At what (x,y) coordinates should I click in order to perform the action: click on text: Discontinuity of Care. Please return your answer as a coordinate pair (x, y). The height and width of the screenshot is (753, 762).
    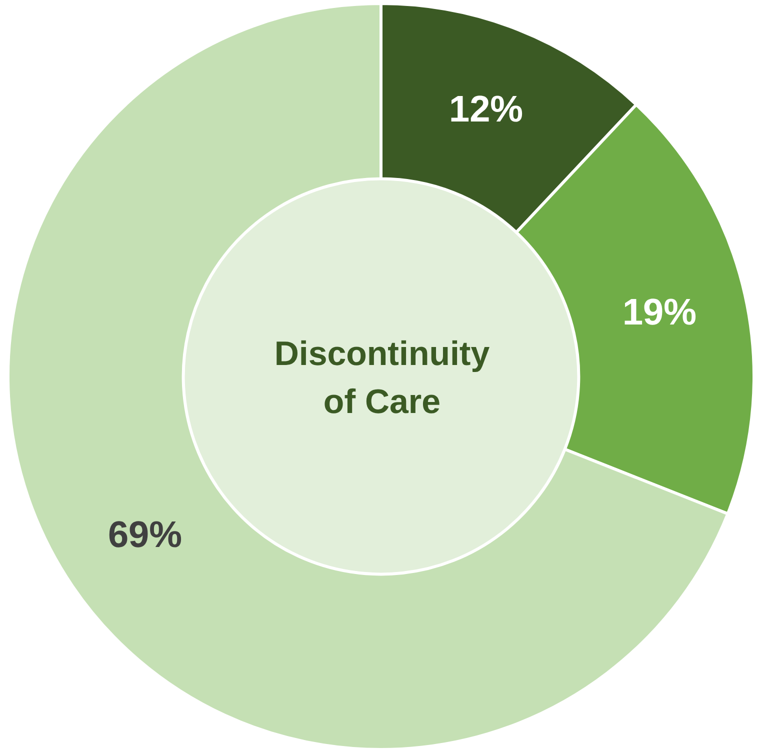
    Looking at the image, I should click on (382, 378).